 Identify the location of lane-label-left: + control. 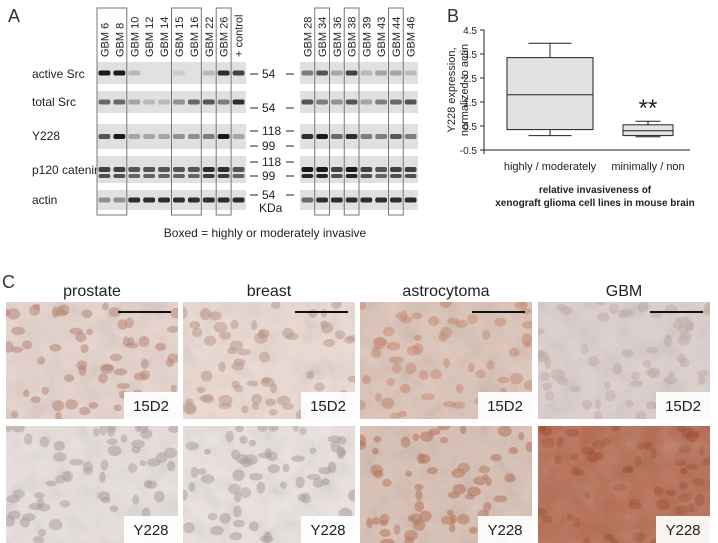
(240, 36).